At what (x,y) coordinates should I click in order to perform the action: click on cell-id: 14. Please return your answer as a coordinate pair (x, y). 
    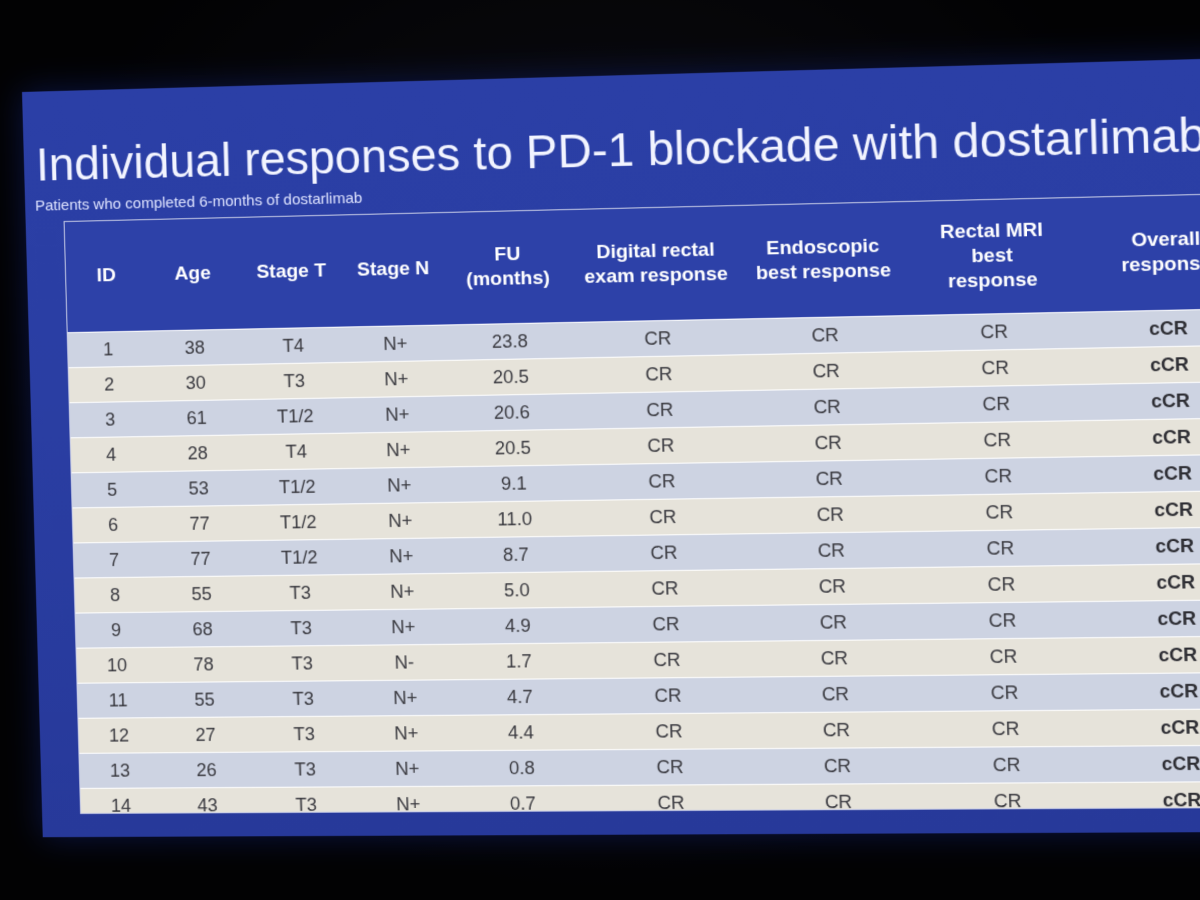
    Looking at the image, I should click on (121, 800).